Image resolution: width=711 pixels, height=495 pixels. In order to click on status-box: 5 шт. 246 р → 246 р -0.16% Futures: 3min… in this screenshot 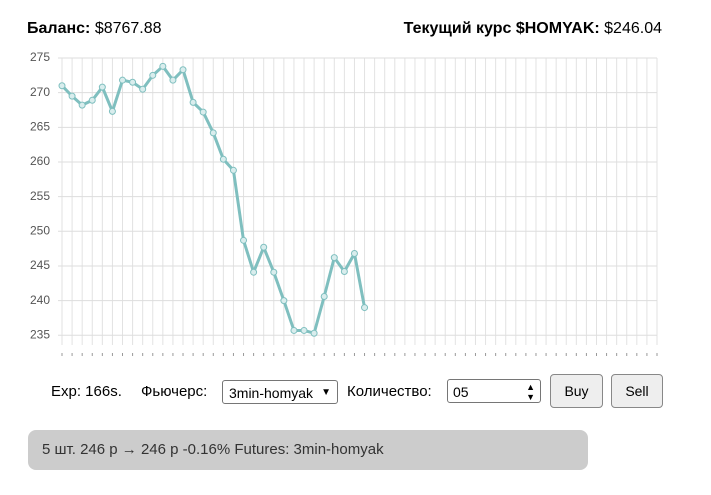, I will do `click(308, 450)`.